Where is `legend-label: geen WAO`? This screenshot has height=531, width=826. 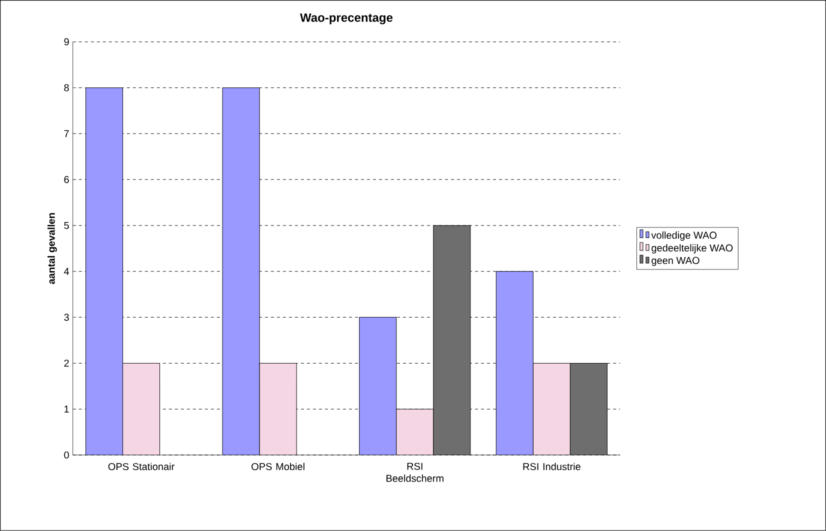
legend-label: geen WAO is located at coordinates (676, 261).